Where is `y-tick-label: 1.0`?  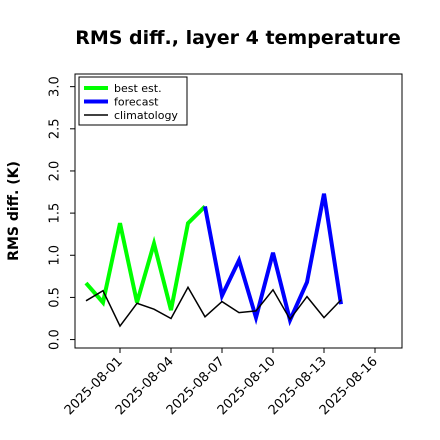
y-tick-label: 1.0 is located at coordinates (54, 255).